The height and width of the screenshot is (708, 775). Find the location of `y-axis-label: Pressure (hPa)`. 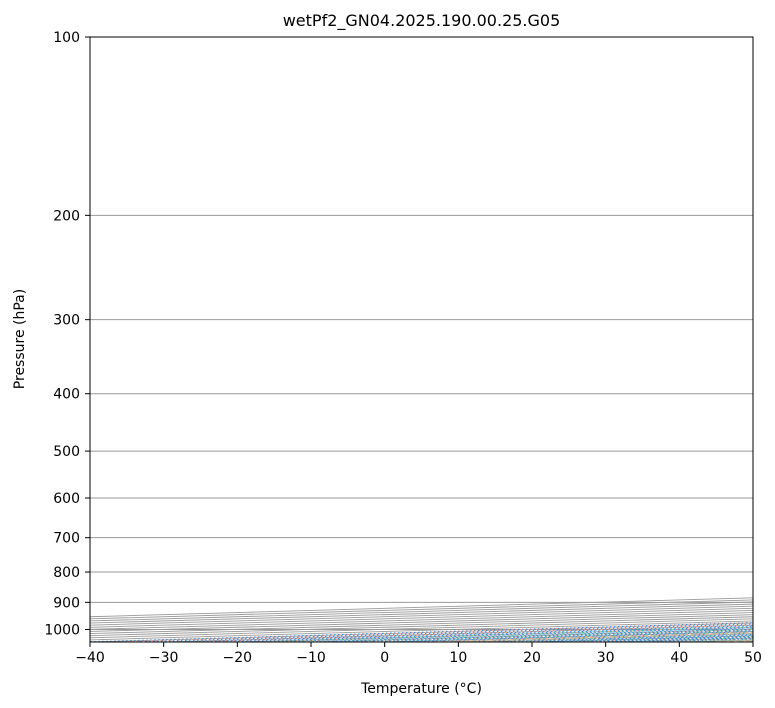

y-axis-label: Pressure (hPa) is located at coordinates (20, 339).